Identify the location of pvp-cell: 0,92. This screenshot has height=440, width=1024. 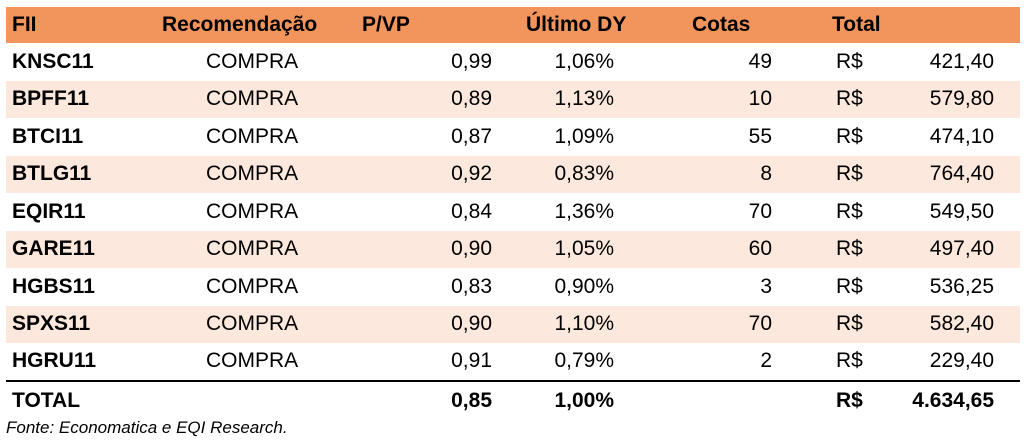
(471, 174).